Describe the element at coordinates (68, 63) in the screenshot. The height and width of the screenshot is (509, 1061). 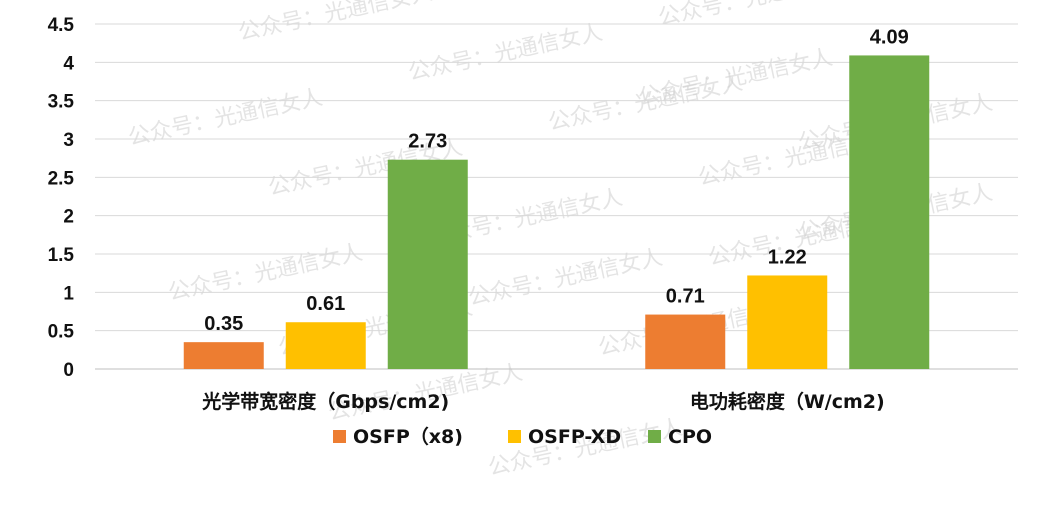
I see `y-tick-label: 4` at that location.